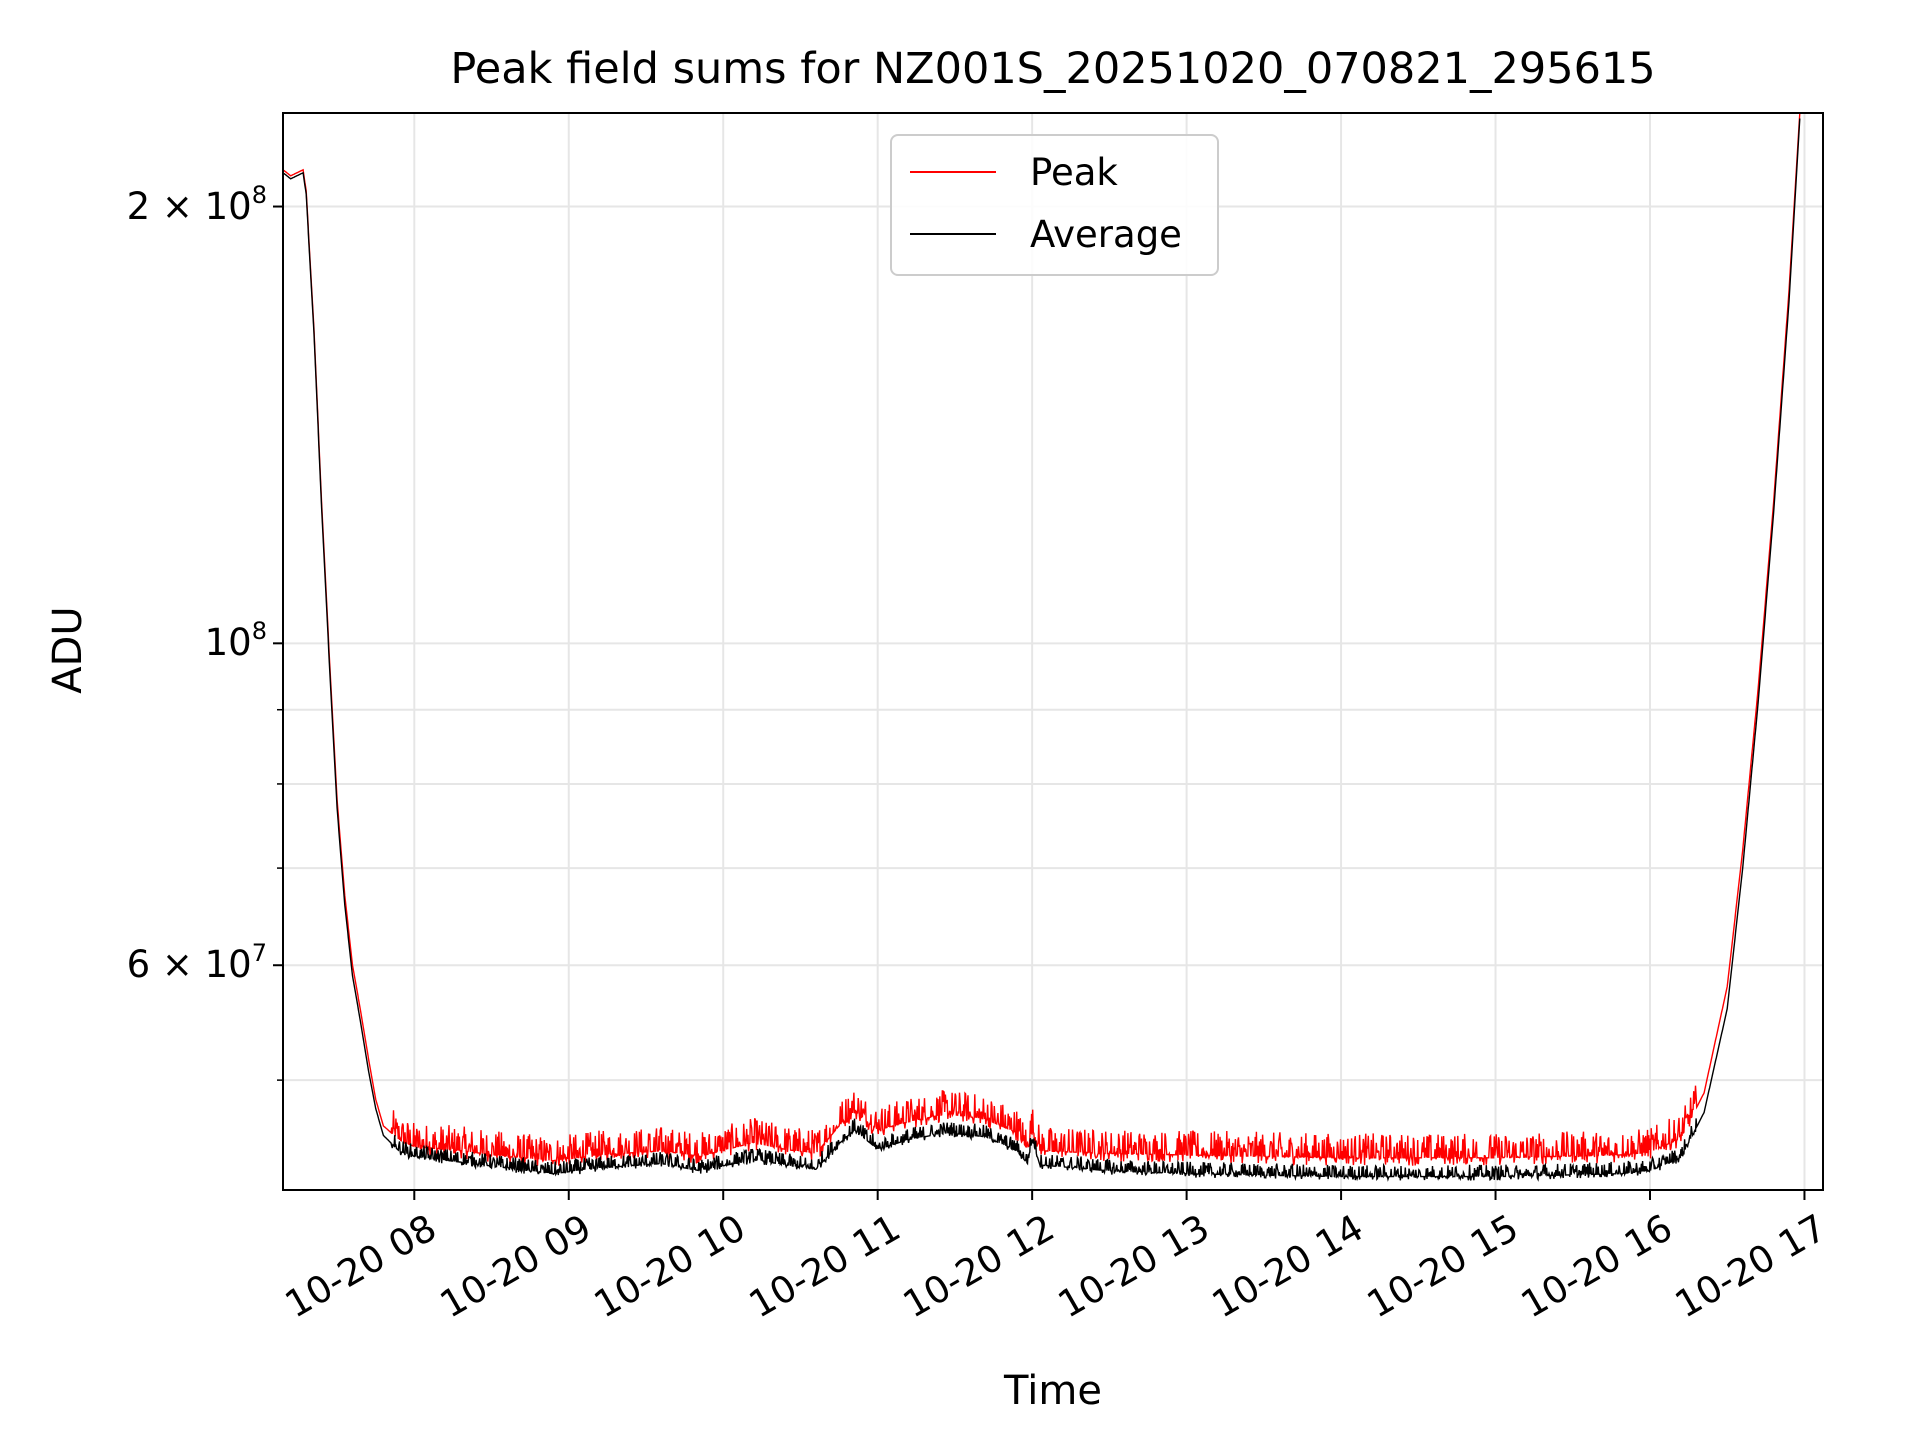  I want to click on legend-item-average: Average, so click(1046, 234).